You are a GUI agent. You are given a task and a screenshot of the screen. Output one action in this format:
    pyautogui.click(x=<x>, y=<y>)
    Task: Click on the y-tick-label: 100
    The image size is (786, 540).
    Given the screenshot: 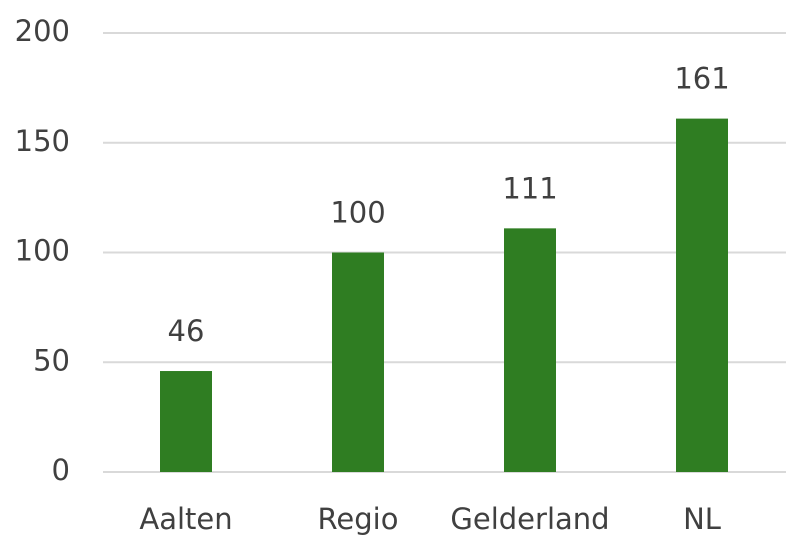 What is the action you would take?
    pyautogui.click(x=42, y=251)
    